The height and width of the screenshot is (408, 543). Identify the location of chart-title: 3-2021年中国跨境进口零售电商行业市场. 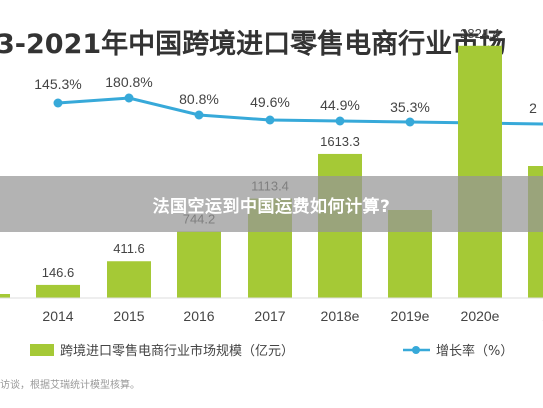
(253, 44).